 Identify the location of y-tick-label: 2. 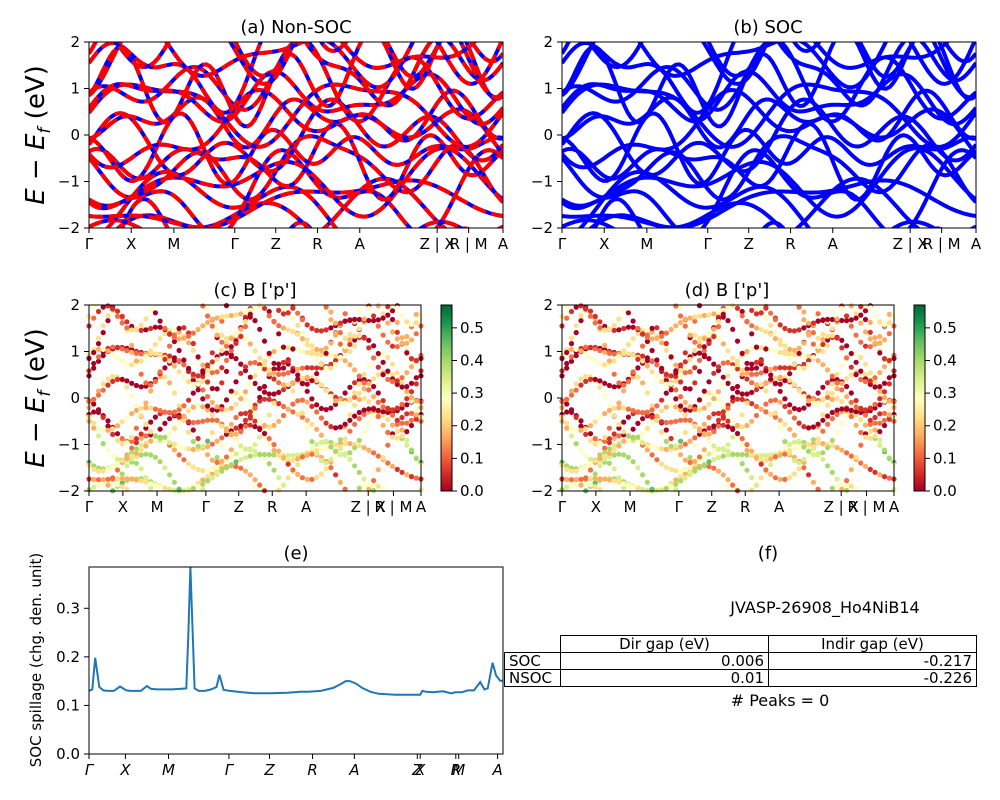
(75, 305).